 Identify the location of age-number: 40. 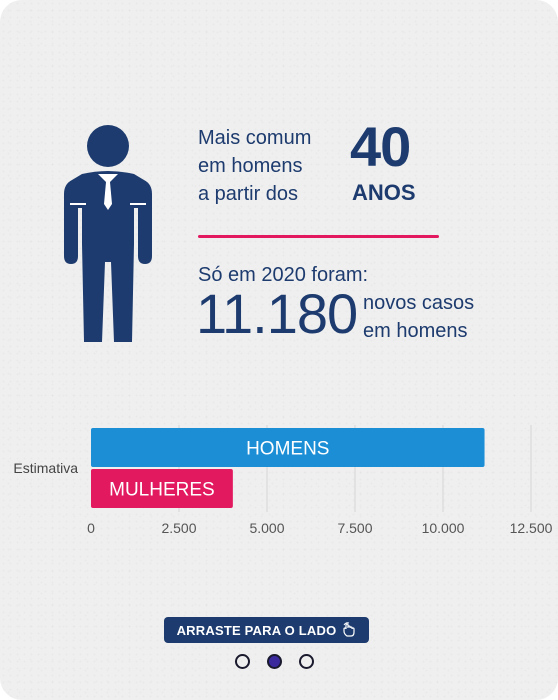
(380, 146).